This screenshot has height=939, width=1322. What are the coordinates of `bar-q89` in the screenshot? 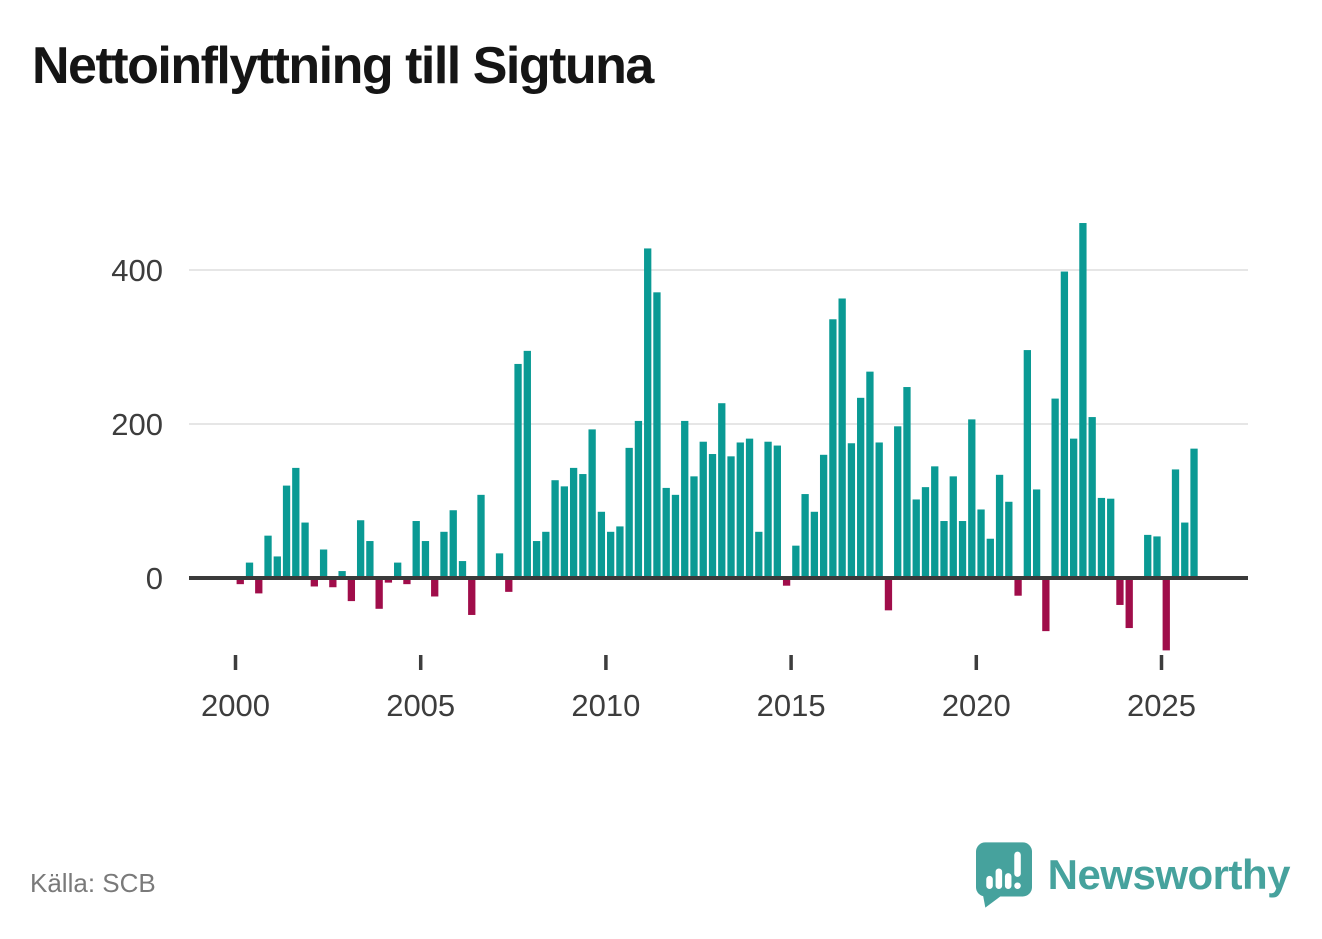 It's located at (1064, 424).